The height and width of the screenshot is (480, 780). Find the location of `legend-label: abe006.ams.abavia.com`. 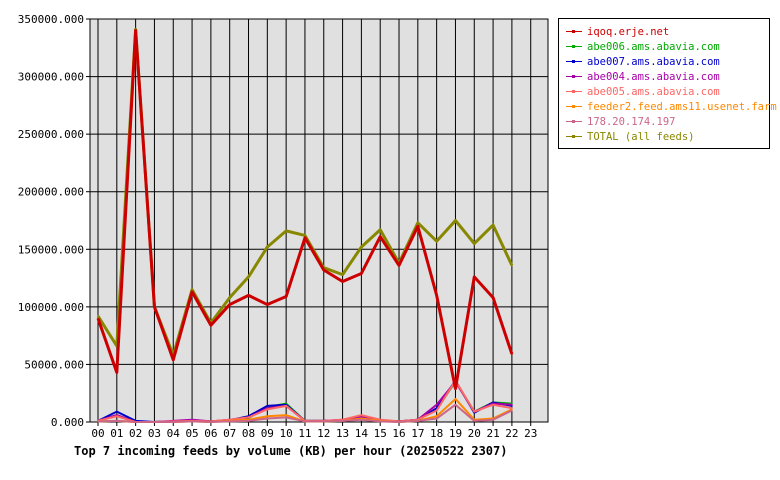

legend-label: abe006.ams.abavia.com is located at coordinates (653, 46).